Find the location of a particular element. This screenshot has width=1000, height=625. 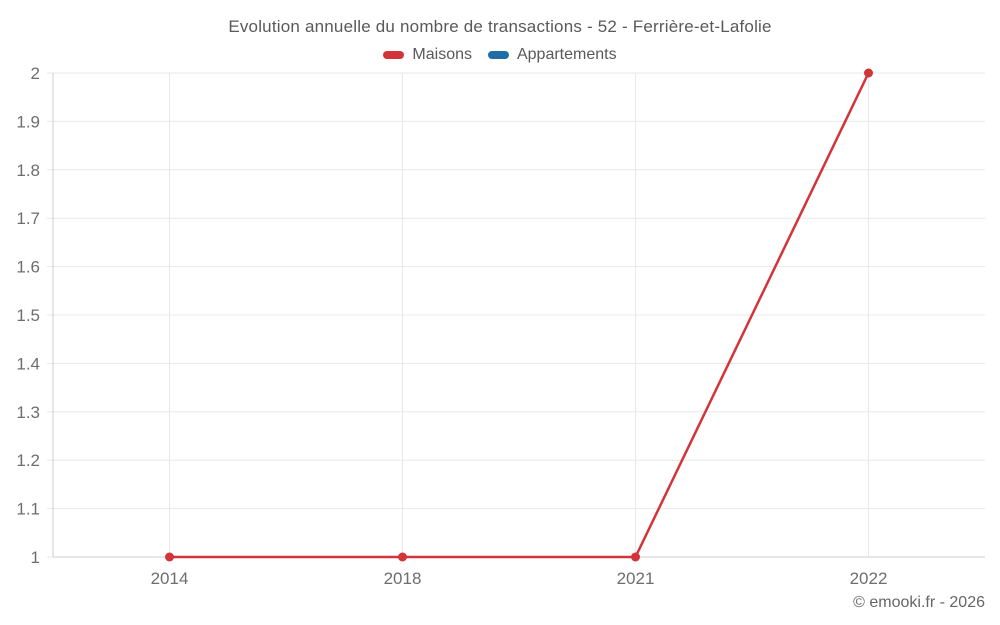

y-tick-label: 1 is located at coordinates (35, 557).